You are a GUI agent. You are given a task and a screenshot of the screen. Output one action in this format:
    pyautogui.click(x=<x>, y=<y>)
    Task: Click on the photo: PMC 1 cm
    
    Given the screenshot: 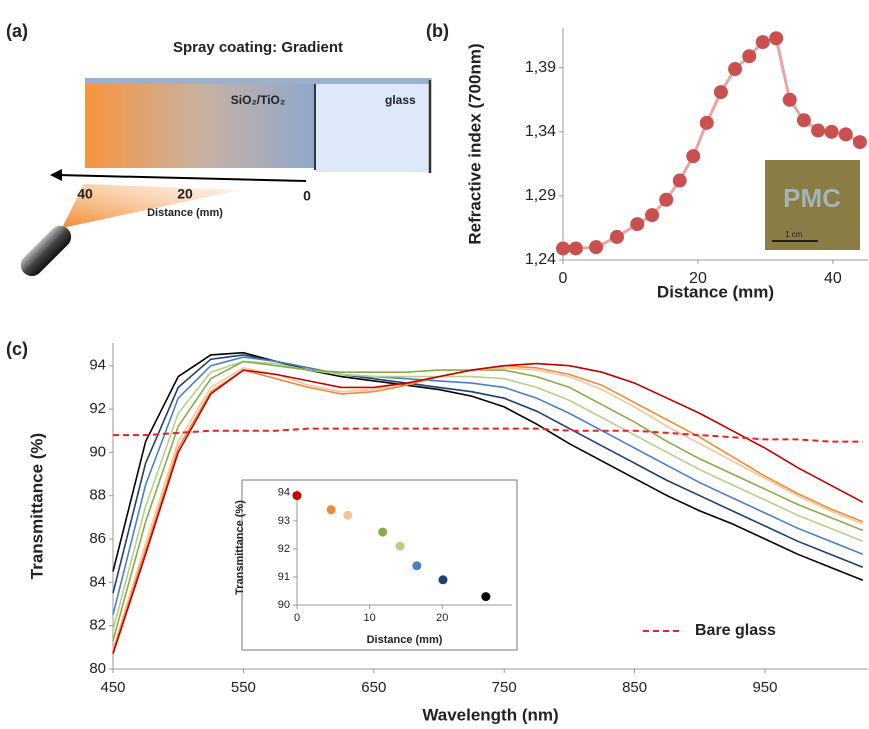 What is the action you would take?
    pyautogui.click(x=812, y=205)
    